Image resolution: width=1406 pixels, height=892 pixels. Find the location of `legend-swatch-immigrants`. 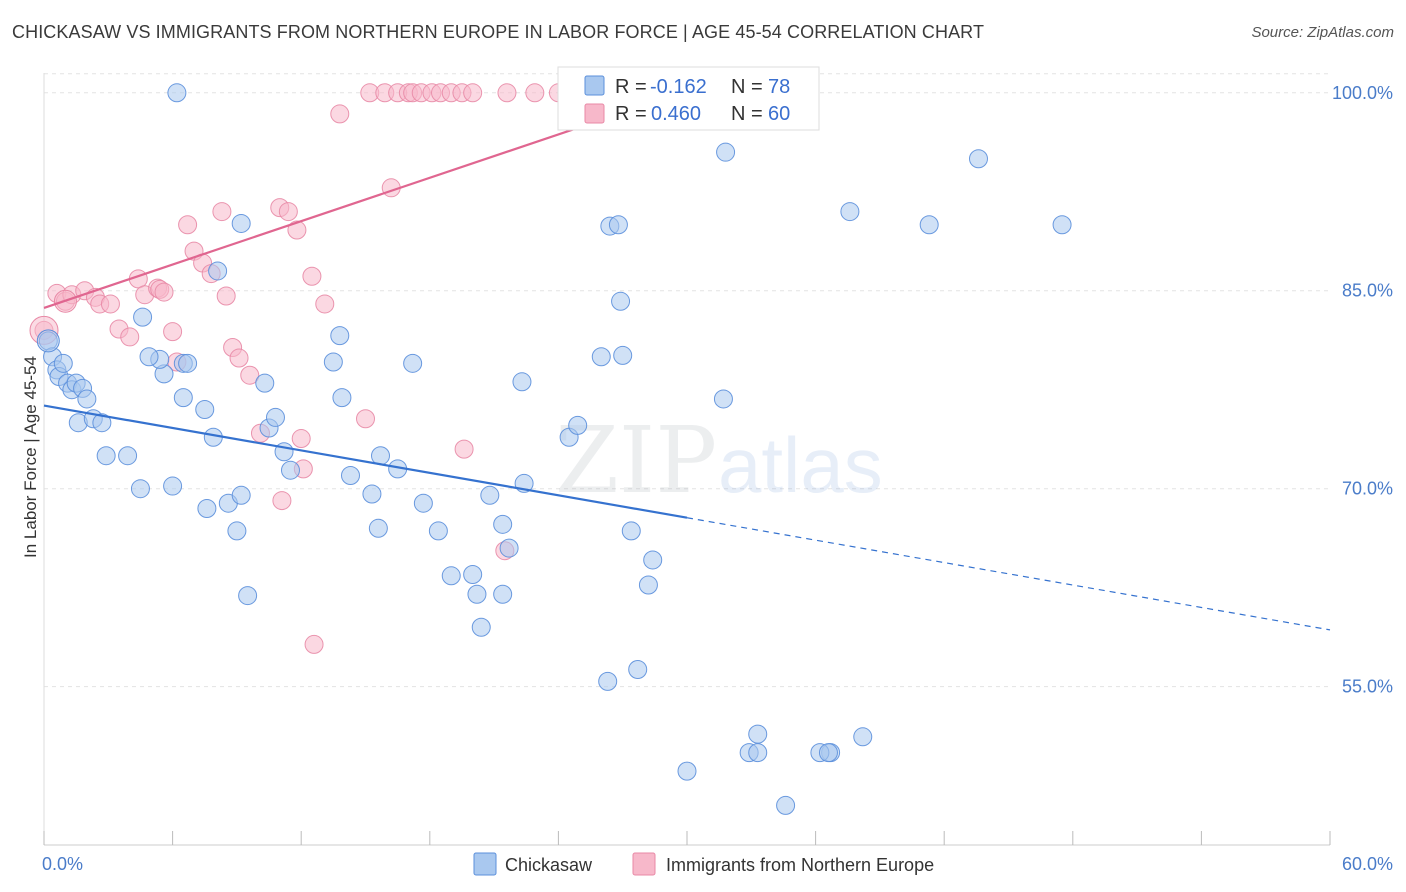

legend-swatch-immigrants is located at coordinates (644, 864).